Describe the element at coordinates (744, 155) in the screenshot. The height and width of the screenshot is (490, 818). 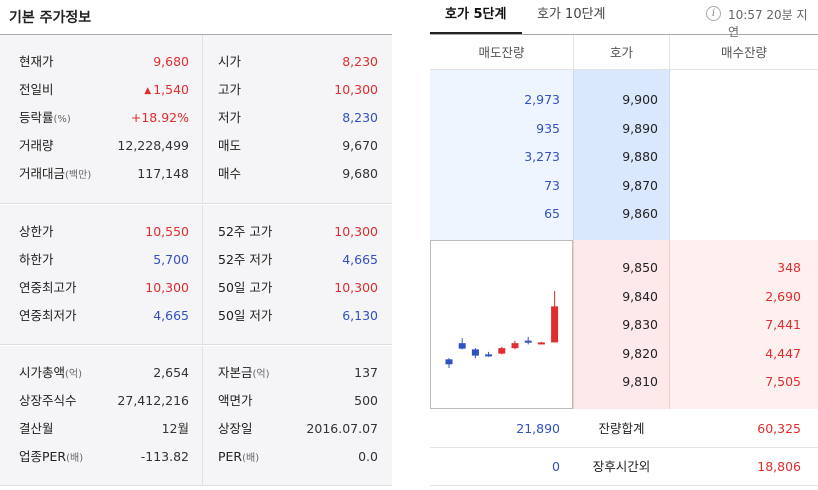
I see `buy-blank-area` at that location.